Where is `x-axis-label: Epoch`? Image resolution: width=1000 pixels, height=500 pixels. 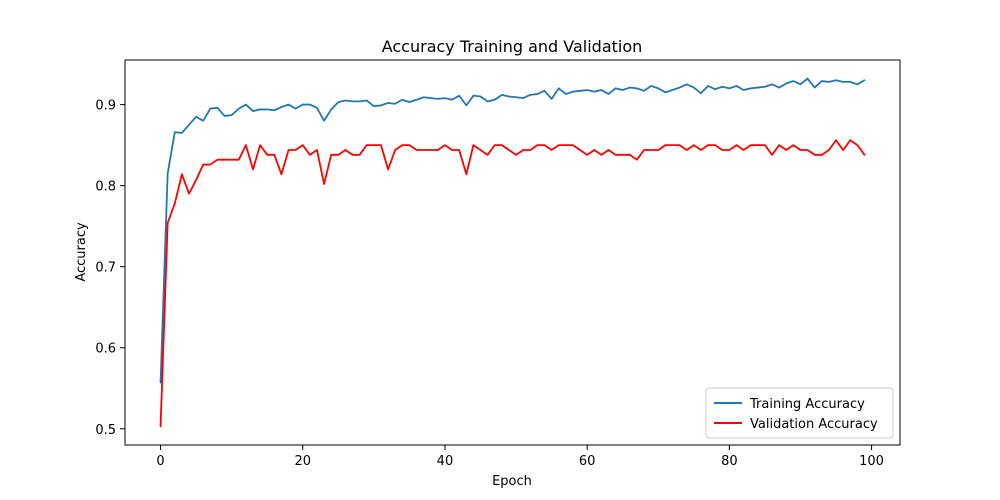
x-axis-label: Epoch is located at coordinates (512, 481).